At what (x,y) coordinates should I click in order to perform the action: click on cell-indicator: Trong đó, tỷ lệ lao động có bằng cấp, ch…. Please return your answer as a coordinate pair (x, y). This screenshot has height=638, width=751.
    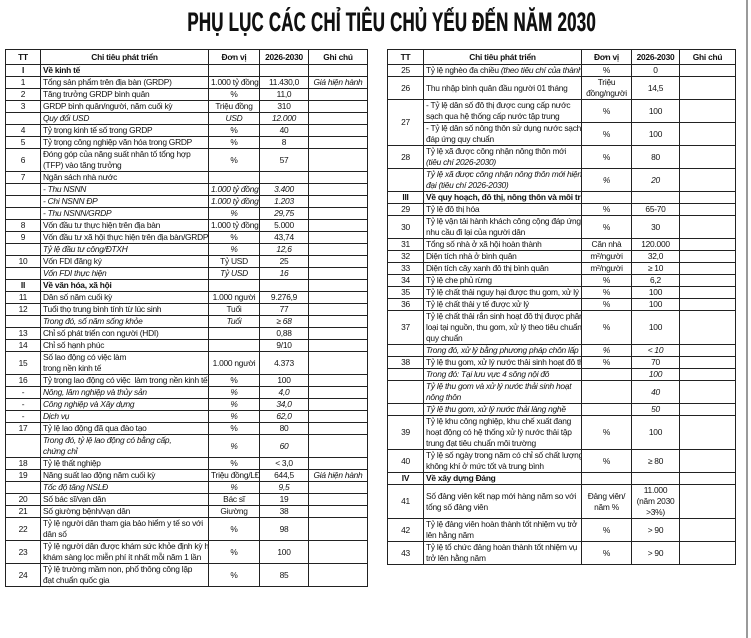
    Looking at the image, I should click on (124, 446).